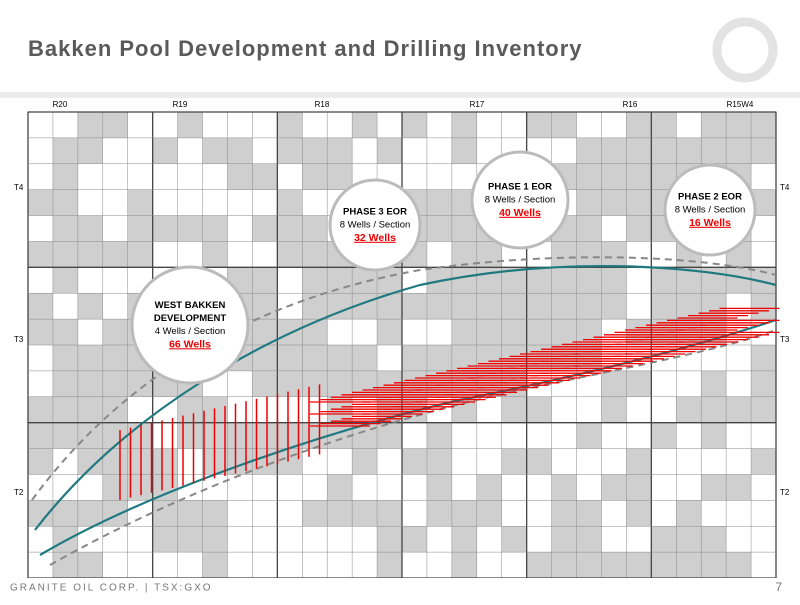  Describe the element at coordinates (19, 492) in the screenshot. I see `township-label: T2` at that location.